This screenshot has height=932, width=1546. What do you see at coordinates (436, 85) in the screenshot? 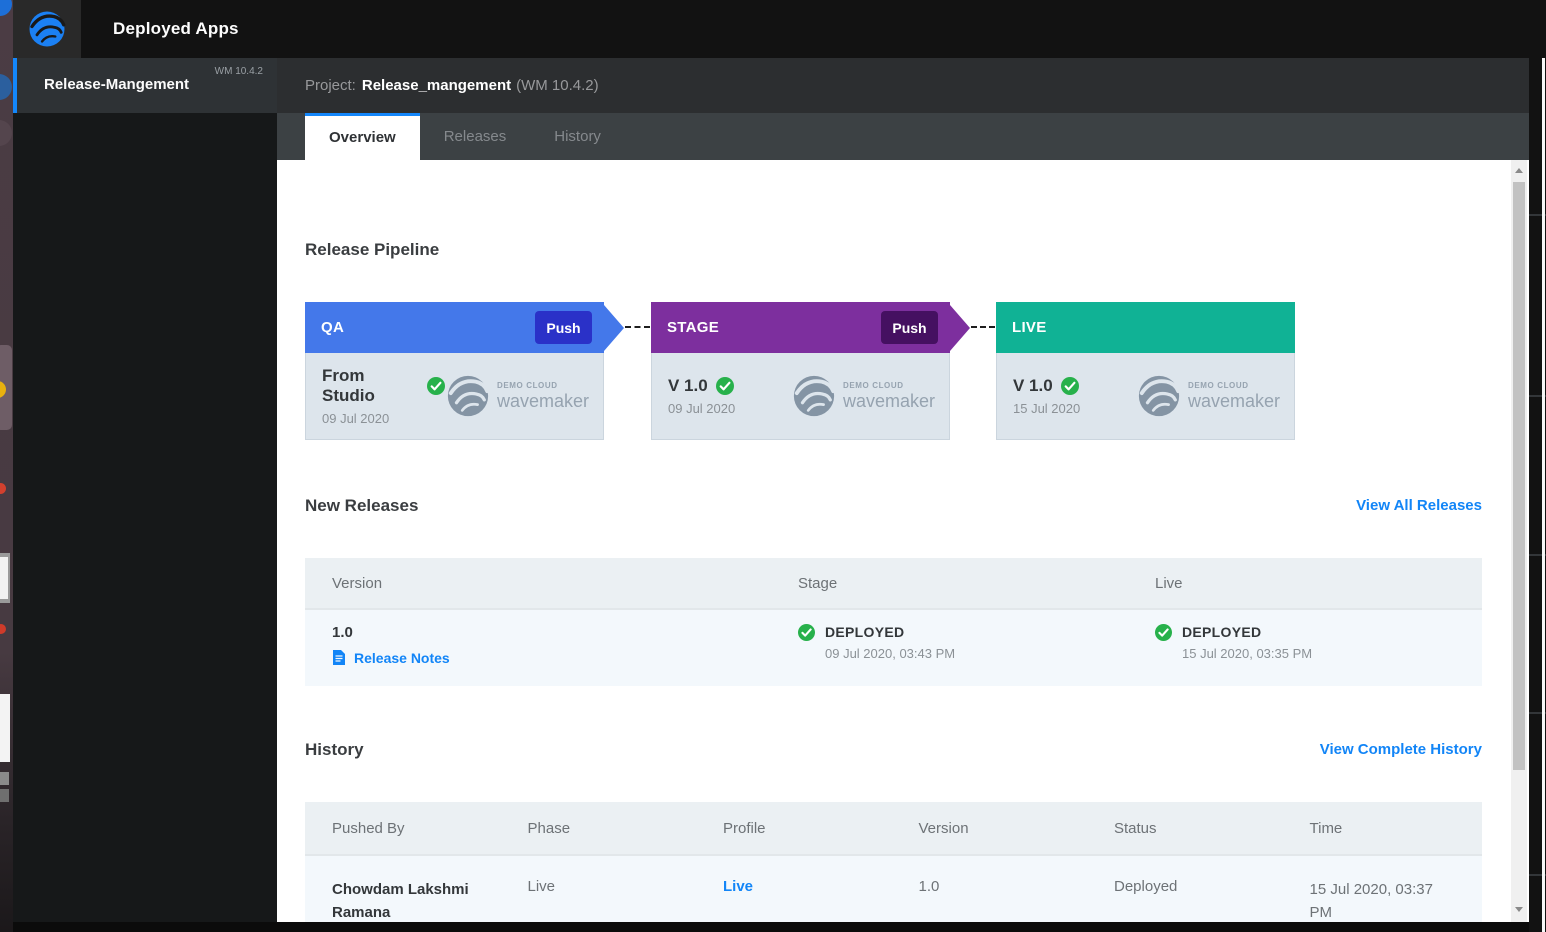
I see `project-name: Release_mangement` at bounding box center [436, 85].